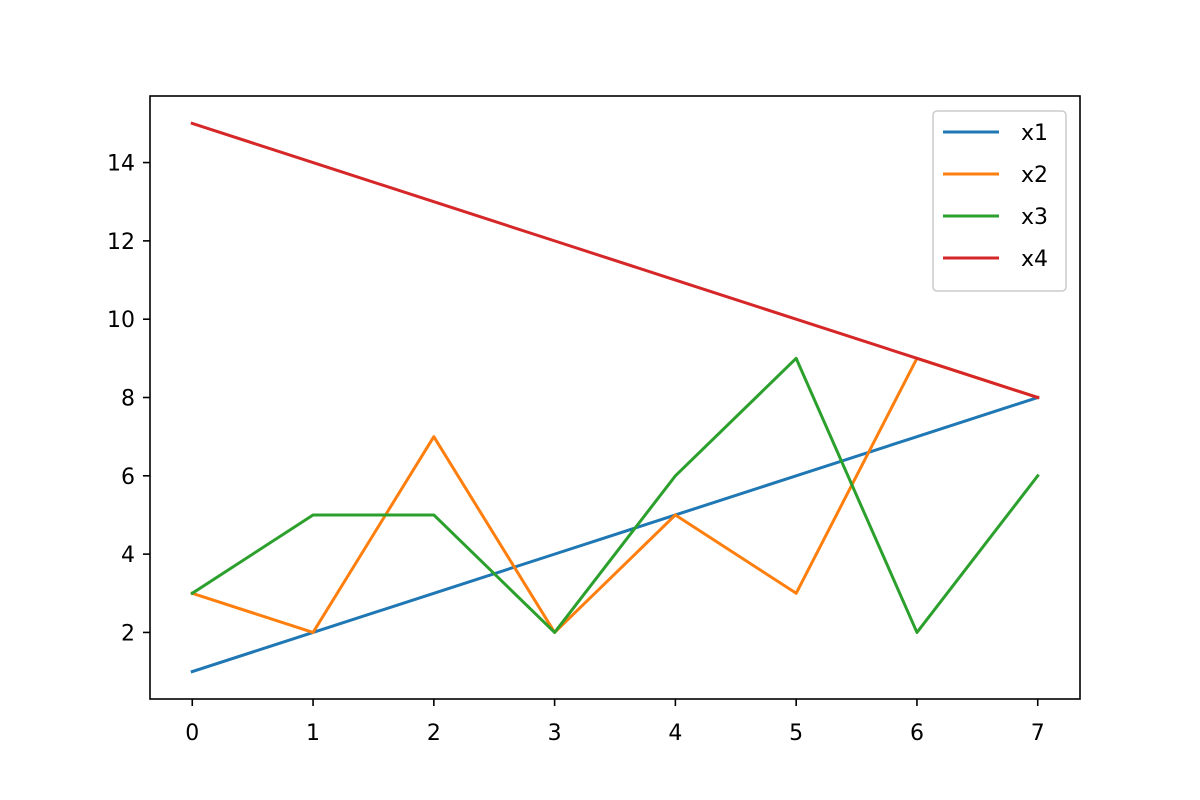 This screenshot has height=800, width=1200. What do you see at coordinates (313, 733) in the screenshot?
I see `x-tick-label: 1` at bounding box center [313, 733].